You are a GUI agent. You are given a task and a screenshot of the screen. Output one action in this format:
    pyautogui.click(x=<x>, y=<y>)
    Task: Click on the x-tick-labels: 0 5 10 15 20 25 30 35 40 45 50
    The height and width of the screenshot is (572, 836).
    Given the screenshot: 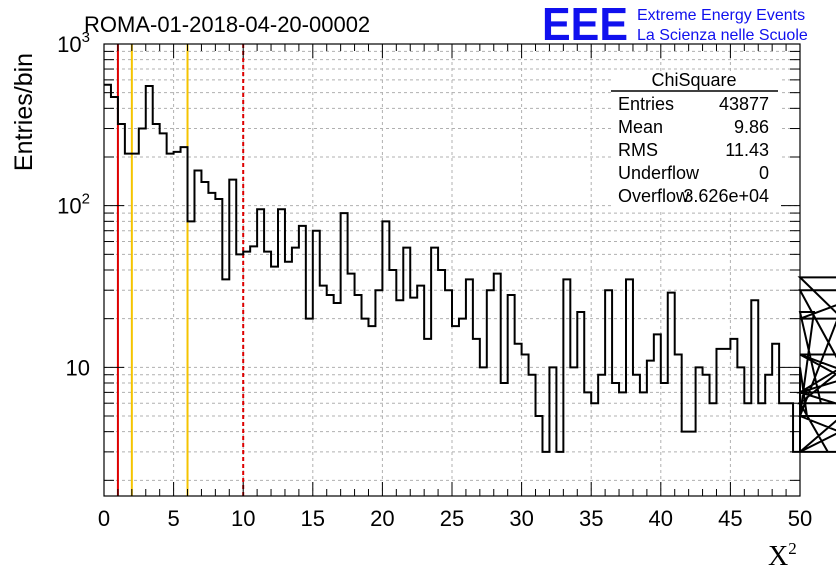 What is the action you would take?
    pyautogui.click(x=455, y=518)
    